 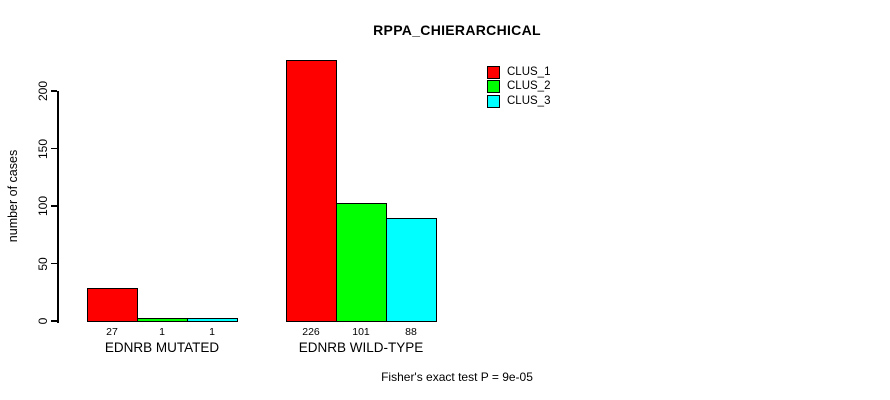 I want to click on category-label: EDNRB MUTATED, so click(x=162, y=347).